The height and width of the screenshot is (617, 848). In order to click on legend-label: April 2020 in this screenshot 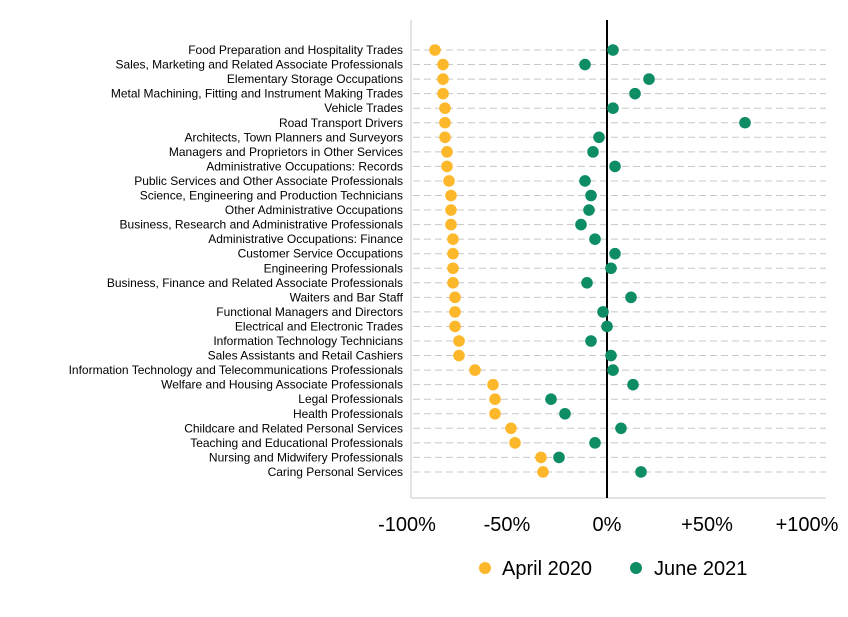, I will do `click(547, 569)`.